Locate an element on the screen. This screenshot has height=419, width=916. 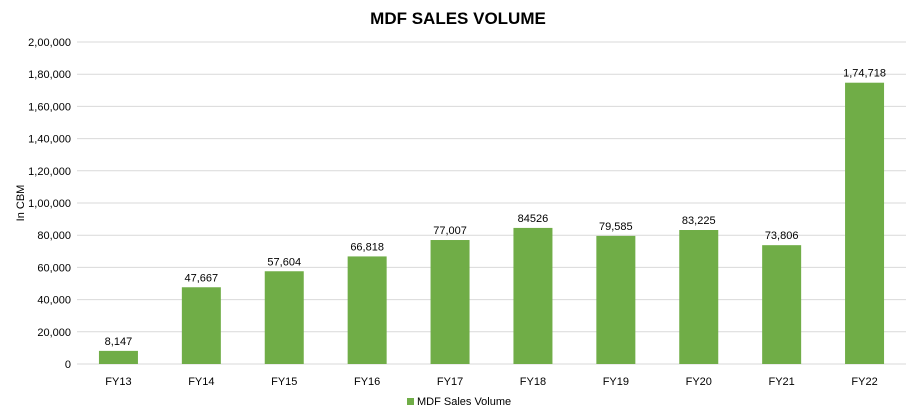
bar-fy13 is located at coordinates (118, 357).